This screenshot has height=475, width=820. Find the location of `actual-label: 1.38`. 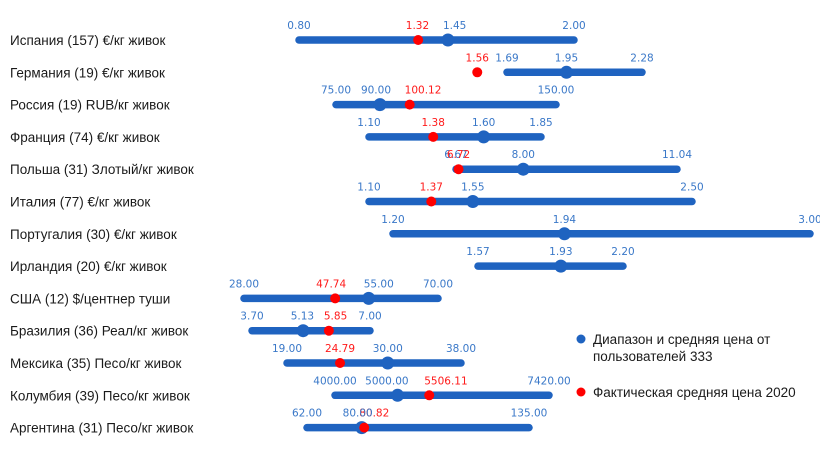

actual-label: 1.38 is located at coordinates (433, 123).